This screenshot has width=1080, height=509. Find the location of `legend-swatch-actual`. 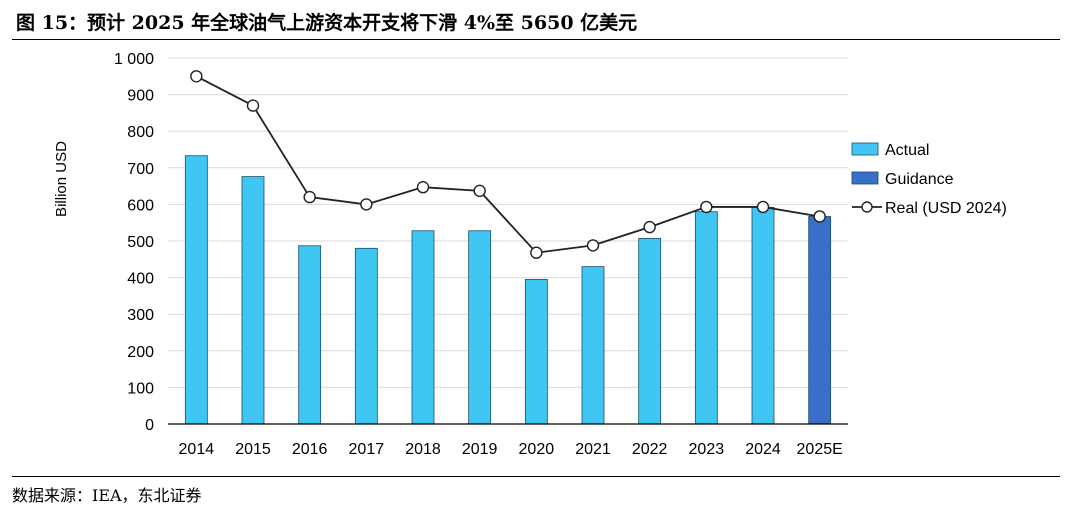

legend-swatch-actual is located at coordinates (865, 149).